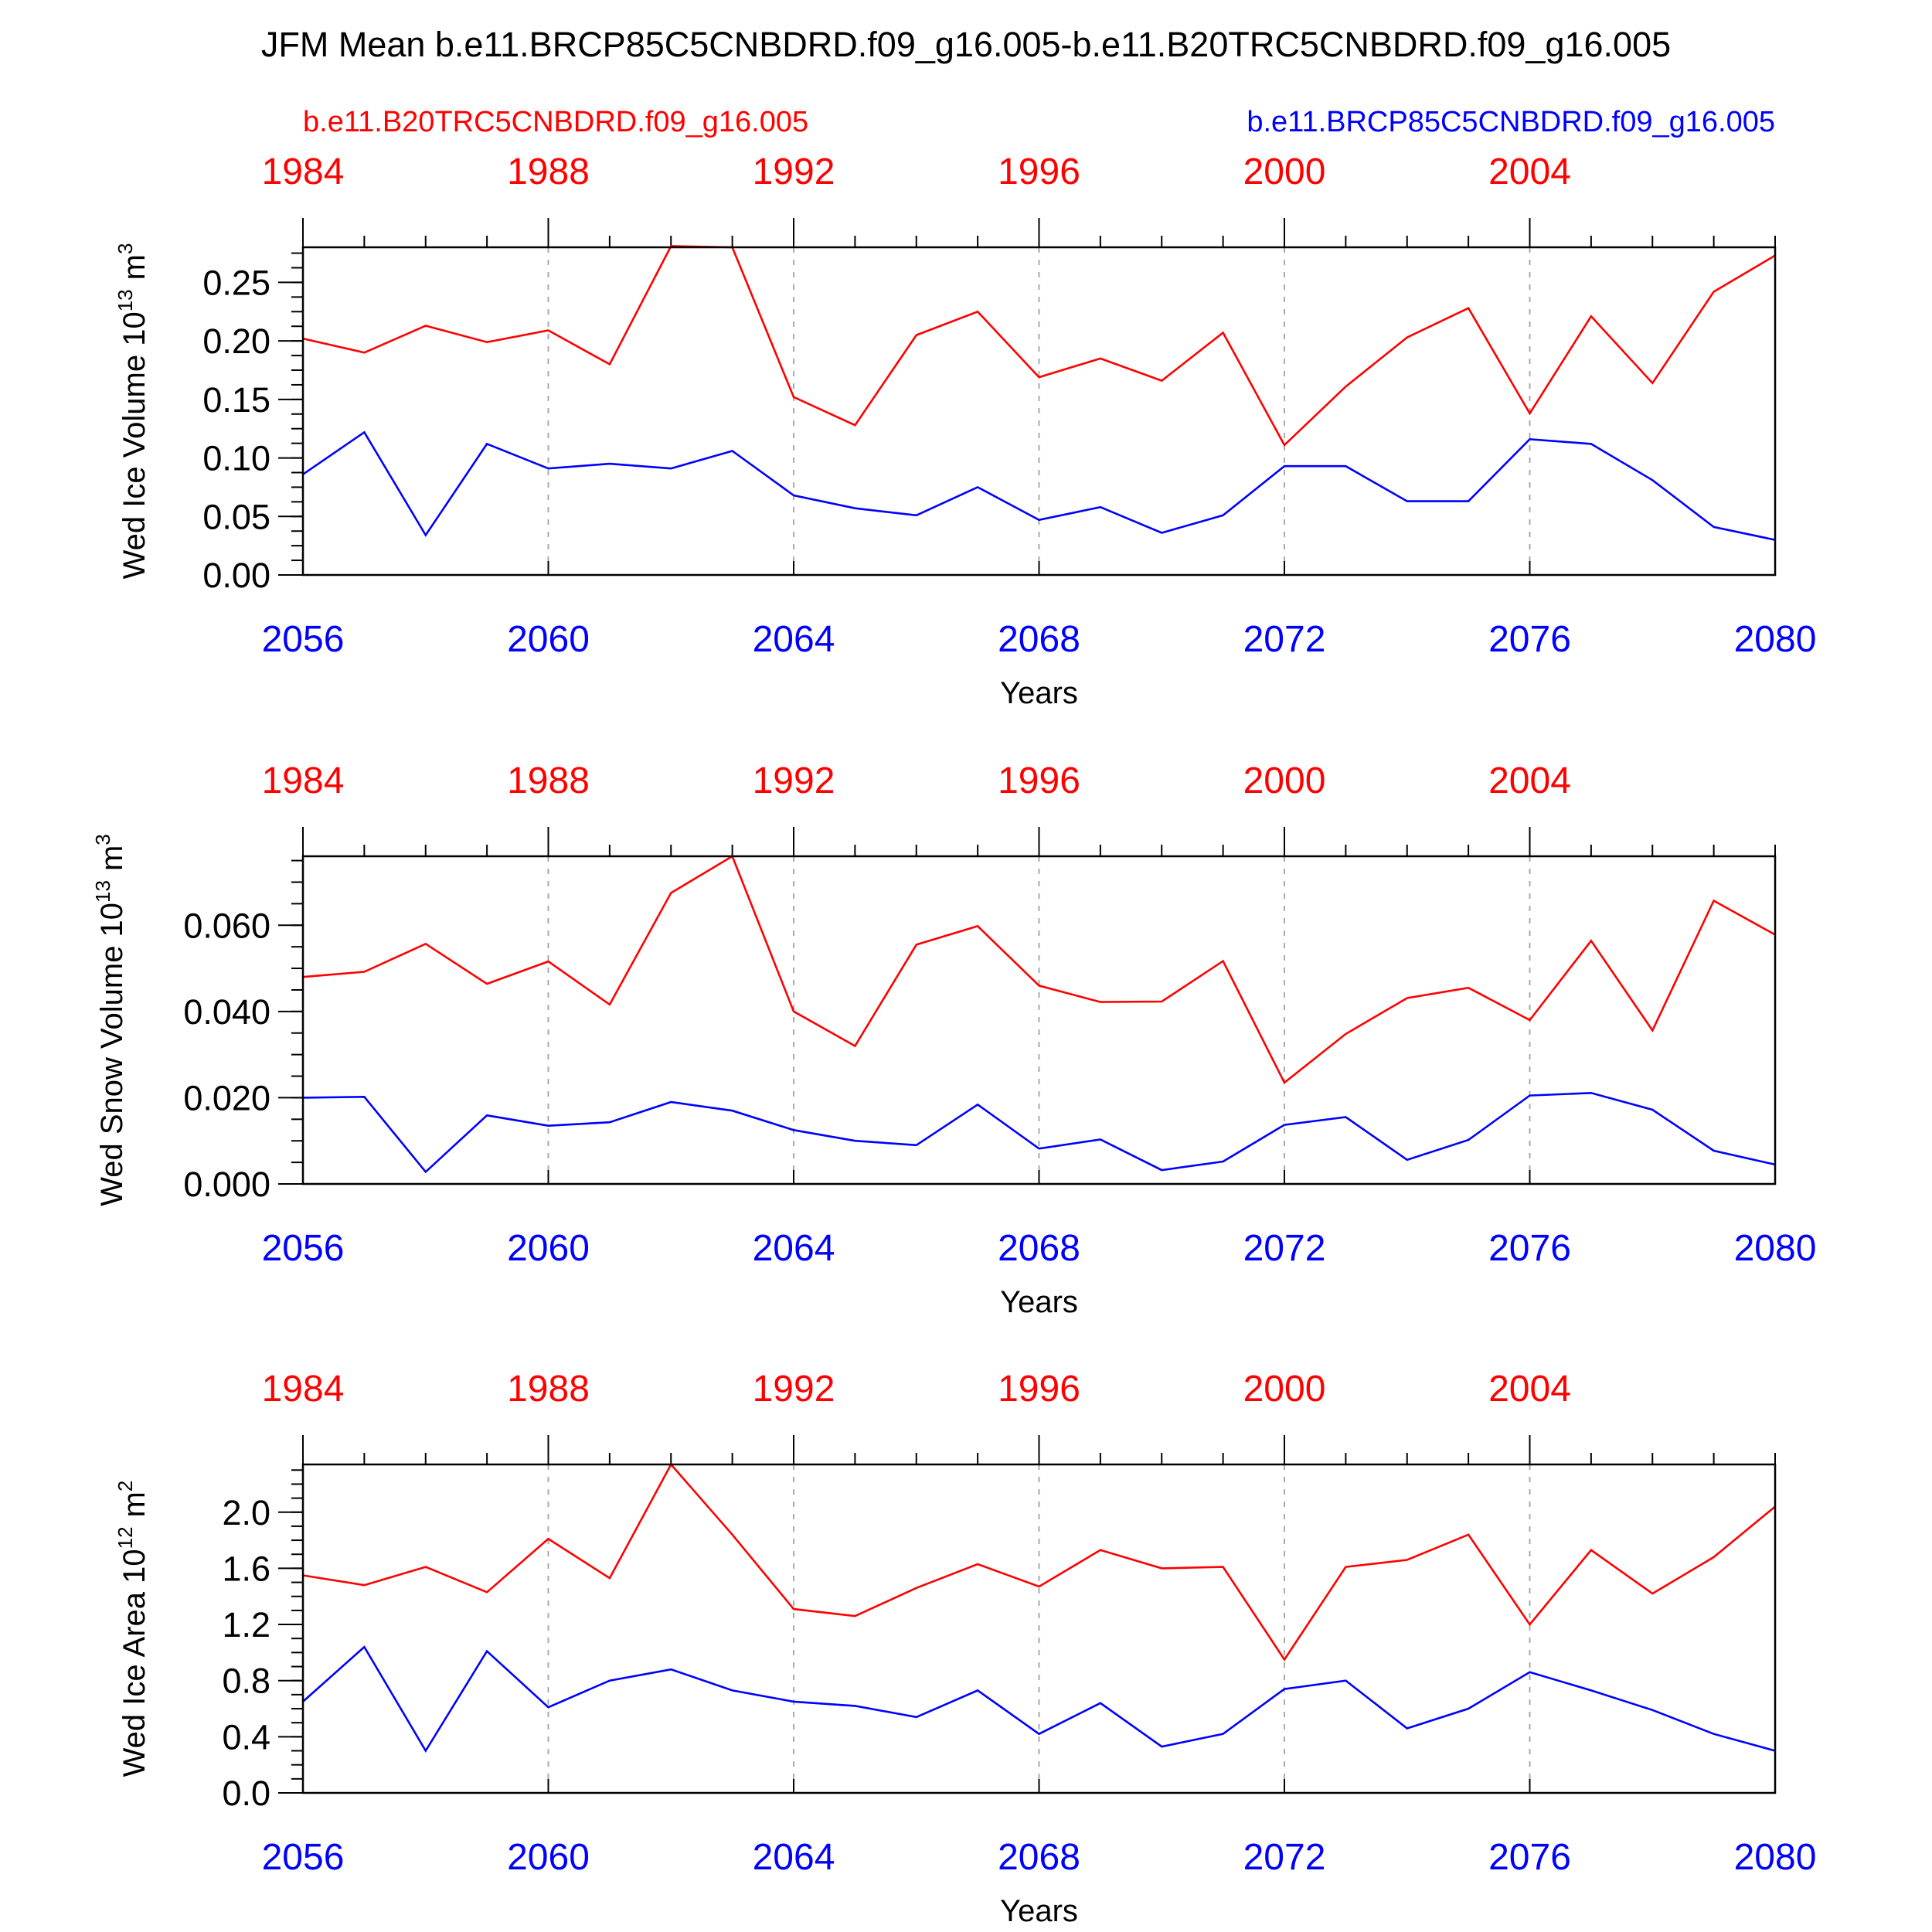  Describe the element at coordinates (246, 1794) in the screenshot. I see `y-tick-label: 0.0` at that location.